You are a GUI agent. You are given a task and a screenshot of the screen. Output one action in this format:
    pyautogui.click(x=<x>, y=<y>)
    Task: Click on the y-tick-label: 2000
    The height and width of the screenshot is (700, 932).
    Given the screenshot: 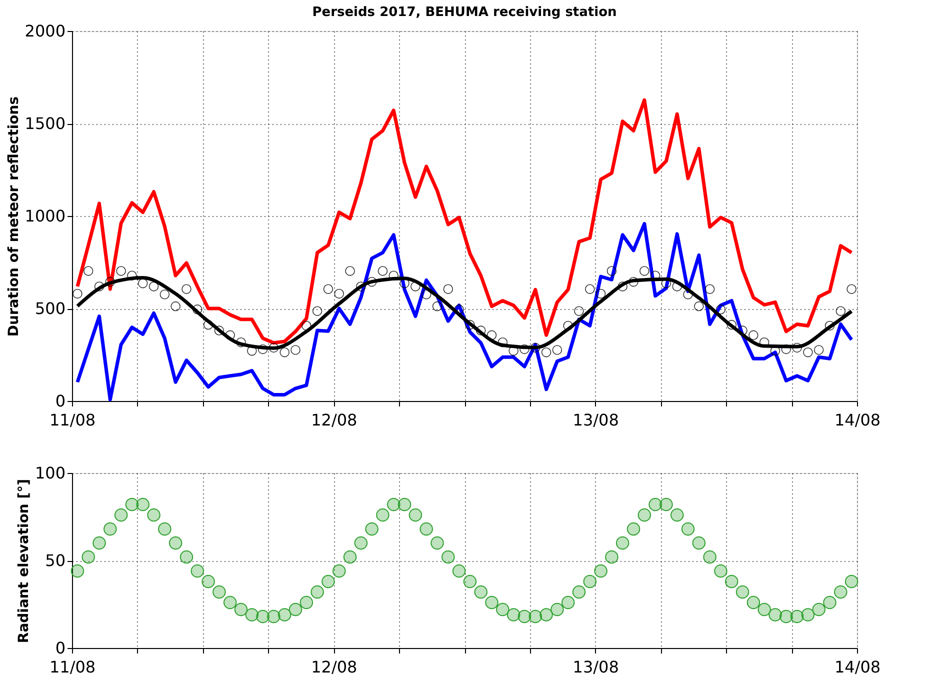 What is the action you would take?
    pyautogui.click(x=45, y=31)
    